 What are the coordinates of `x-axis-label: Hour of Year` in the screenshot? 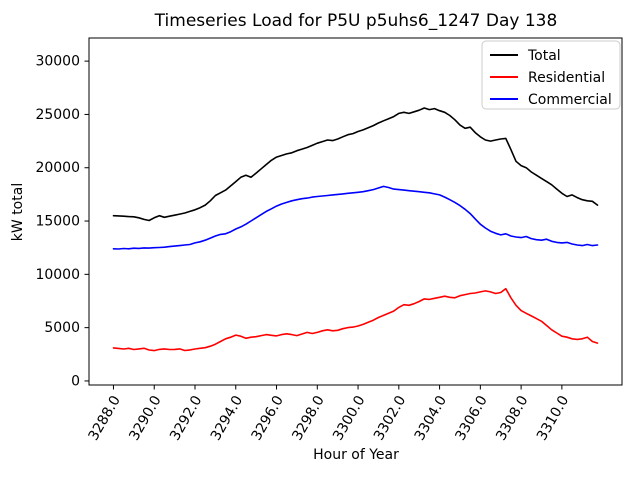 It's located at (356, 455).